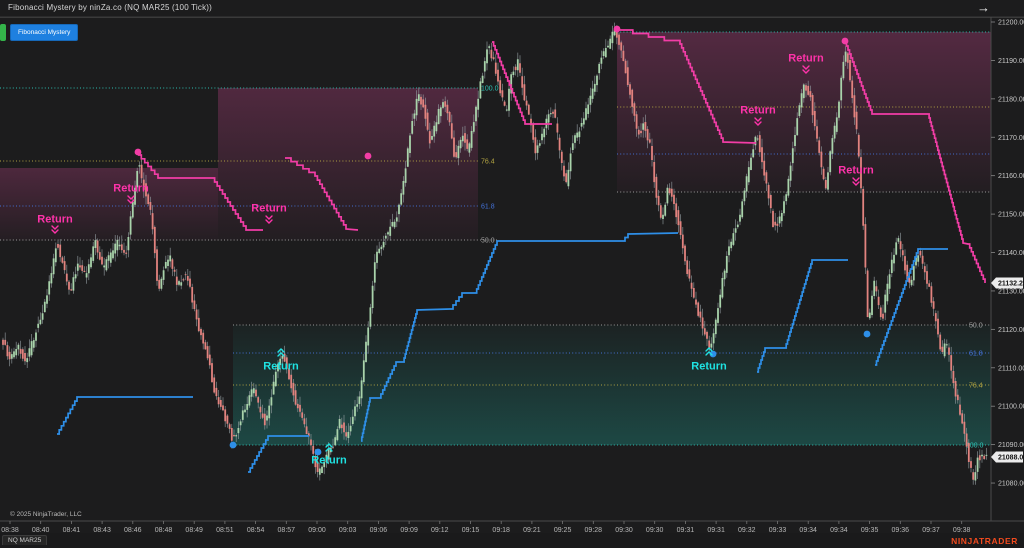  I want to click on time-axis-label: 09:03, so click(348, 530).